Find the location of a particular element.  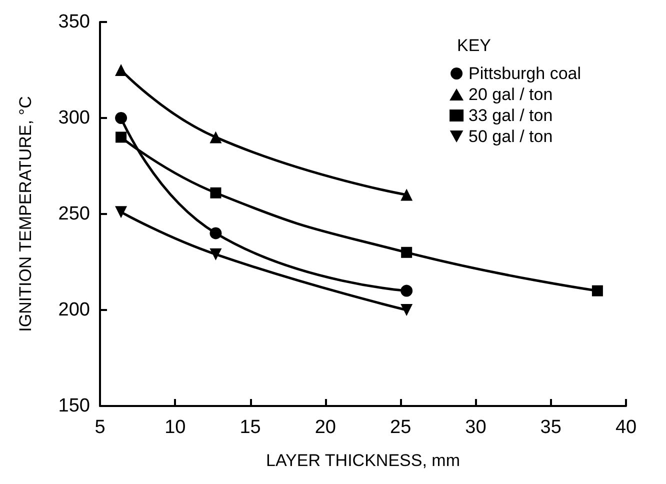

x-axis-title: LAYER THICKNESS, mm is located at coordinates (363, 460).